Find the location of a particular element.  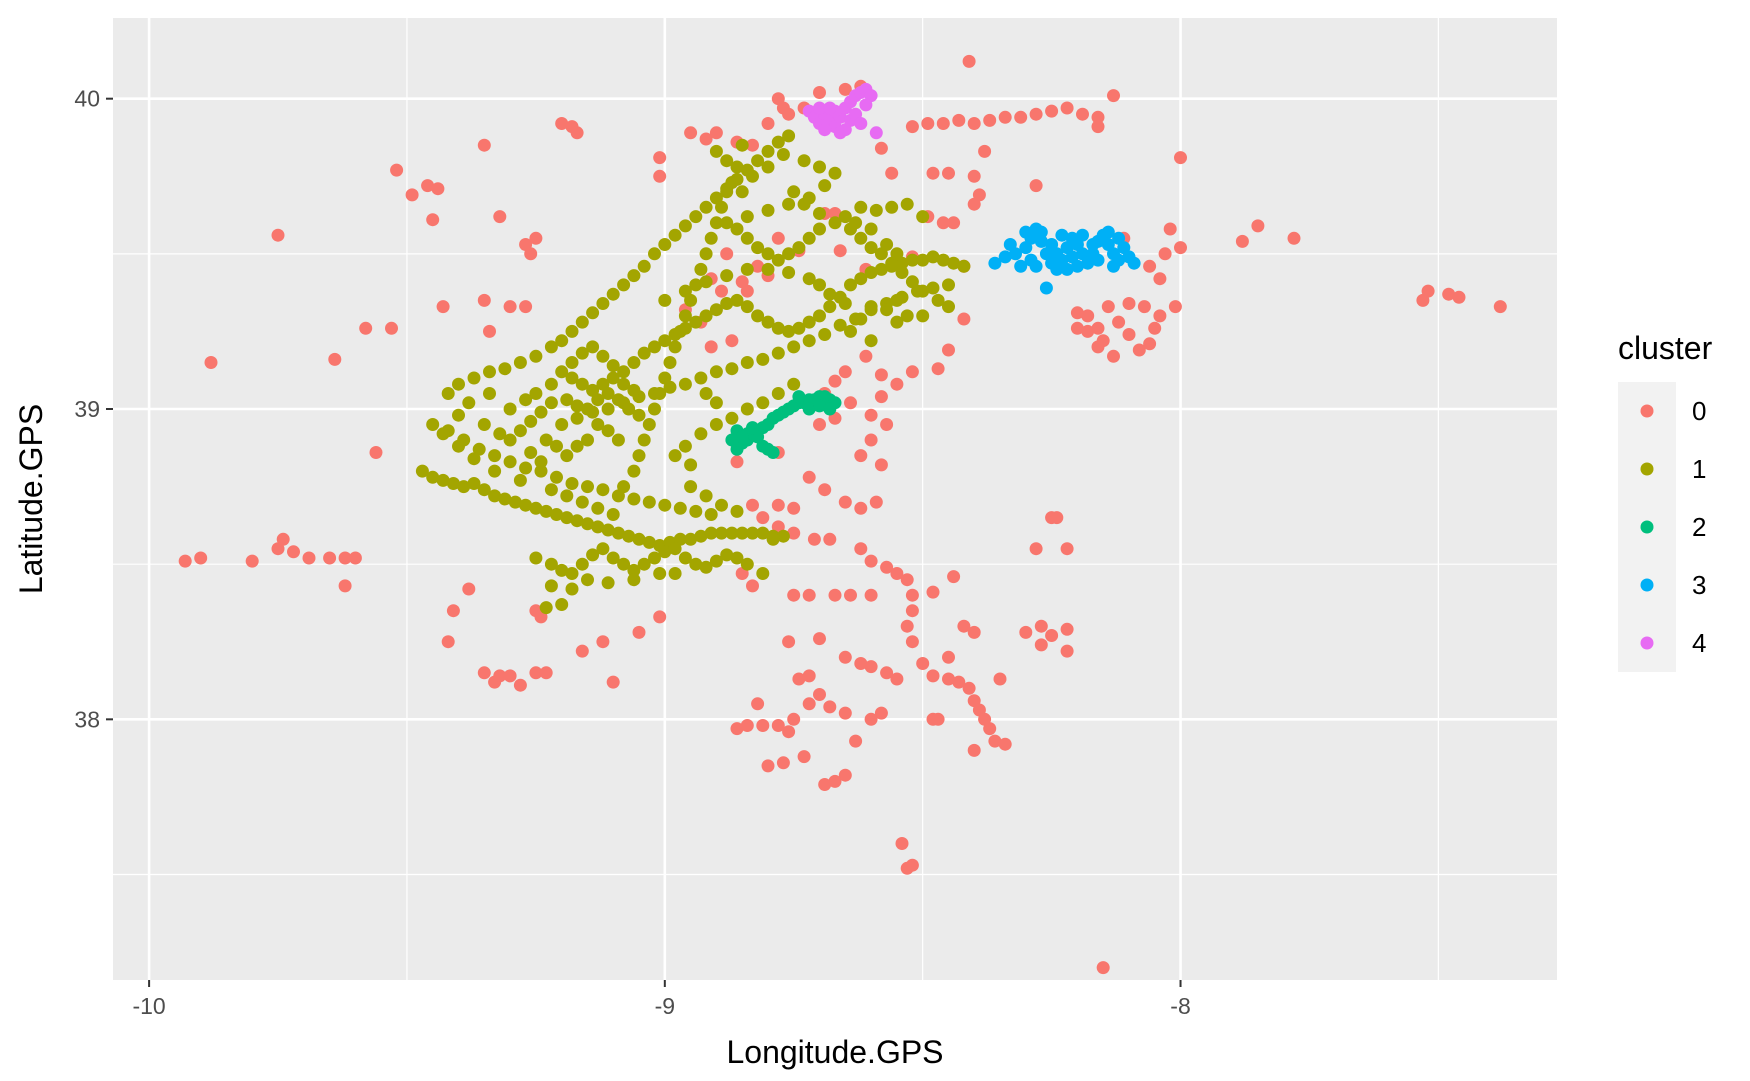

legend: cluster 0 1 2 3 4 is located at coordinates (1665, 501).